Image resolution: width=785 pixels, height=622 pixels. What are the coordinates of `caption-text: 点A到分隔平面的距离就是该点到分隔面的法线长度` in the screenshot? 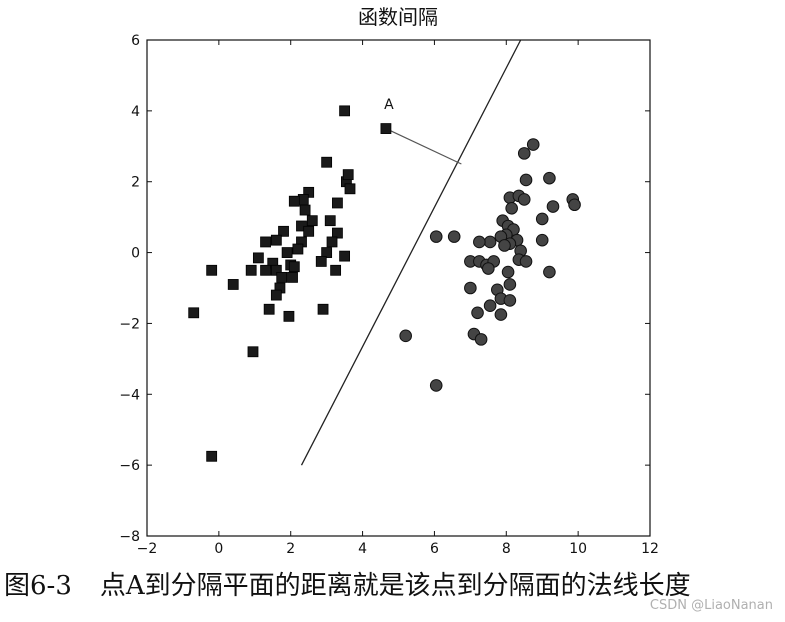 It's located at (395, 586).